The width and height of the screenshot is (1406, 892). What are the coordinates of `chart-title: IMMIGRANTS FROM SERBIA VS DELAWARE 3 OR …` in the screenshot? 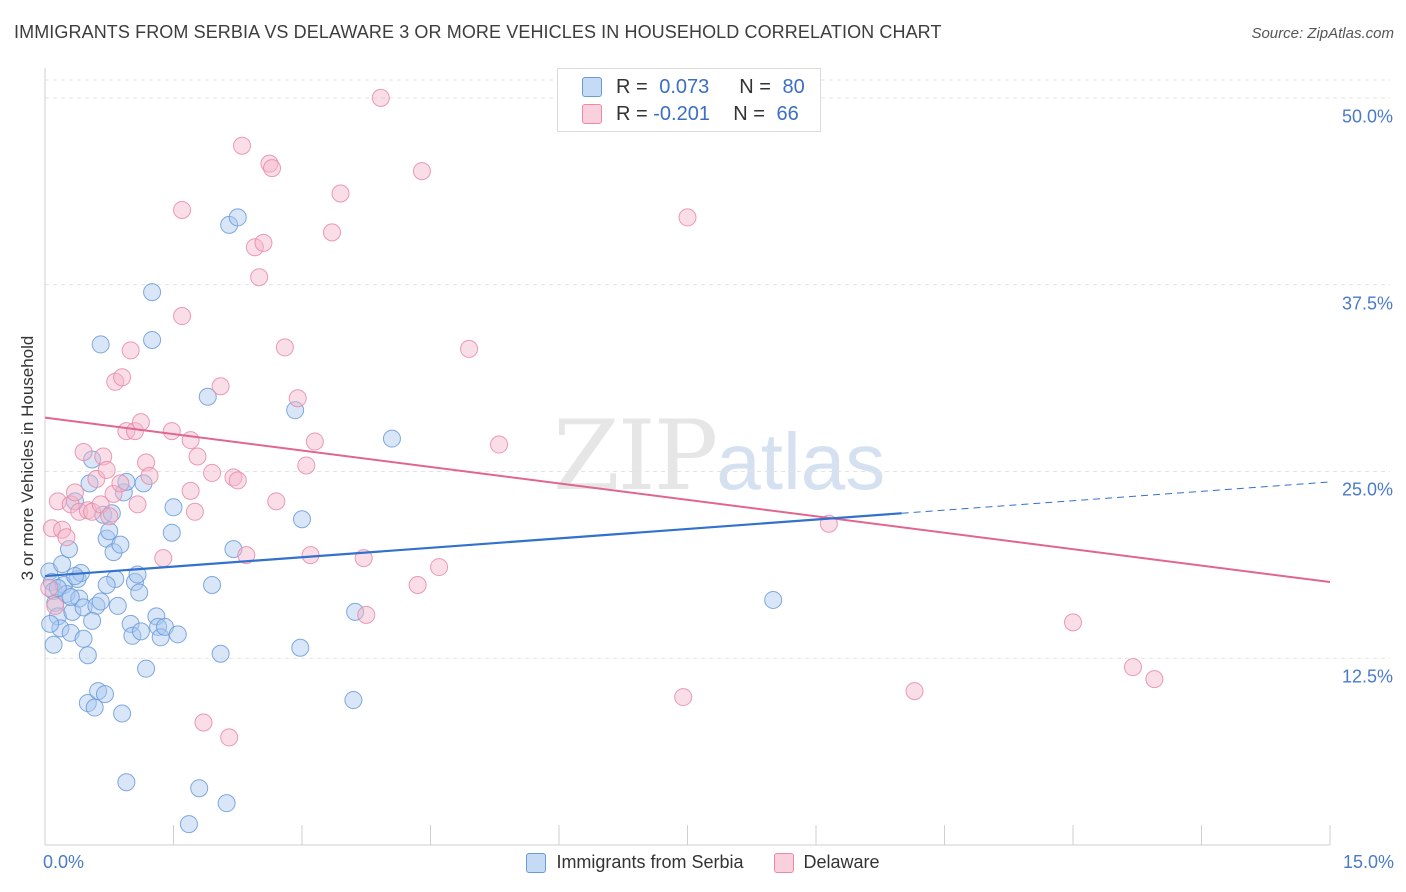 It's located at (478, 32).